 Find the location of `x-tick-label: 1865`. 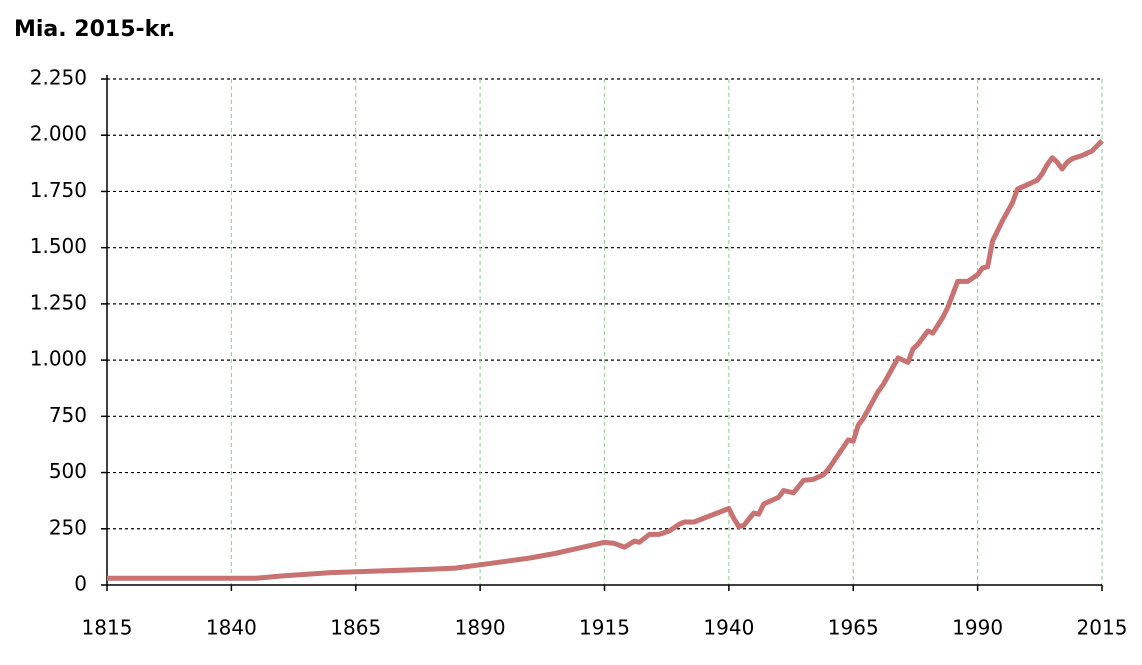

x-tick-label: 1865 is located at coordinates (355, 628).